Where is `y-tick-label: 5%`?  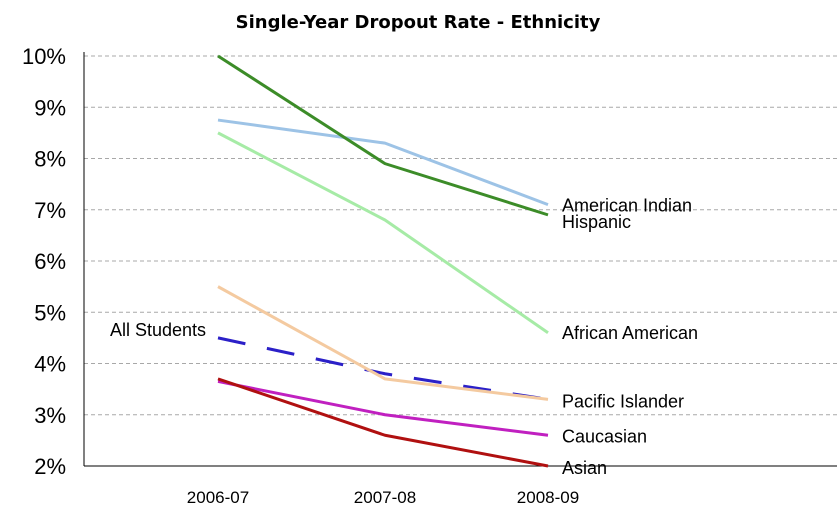
y-tick-label: 5% is located at coordinates (50, 312).